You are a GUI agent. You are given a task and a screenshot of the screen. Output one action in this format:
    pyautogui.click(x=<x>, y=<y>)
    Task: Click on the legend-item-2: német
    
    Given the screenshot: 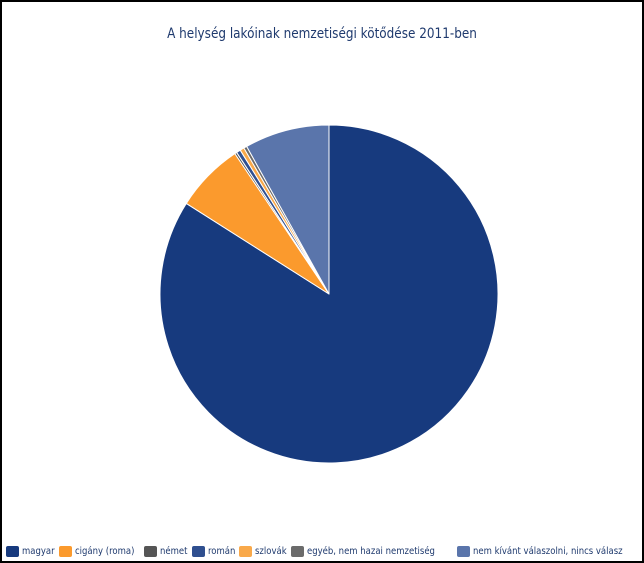 What is the action you would take?
    pyautogui.click(x=166, y=551)
    